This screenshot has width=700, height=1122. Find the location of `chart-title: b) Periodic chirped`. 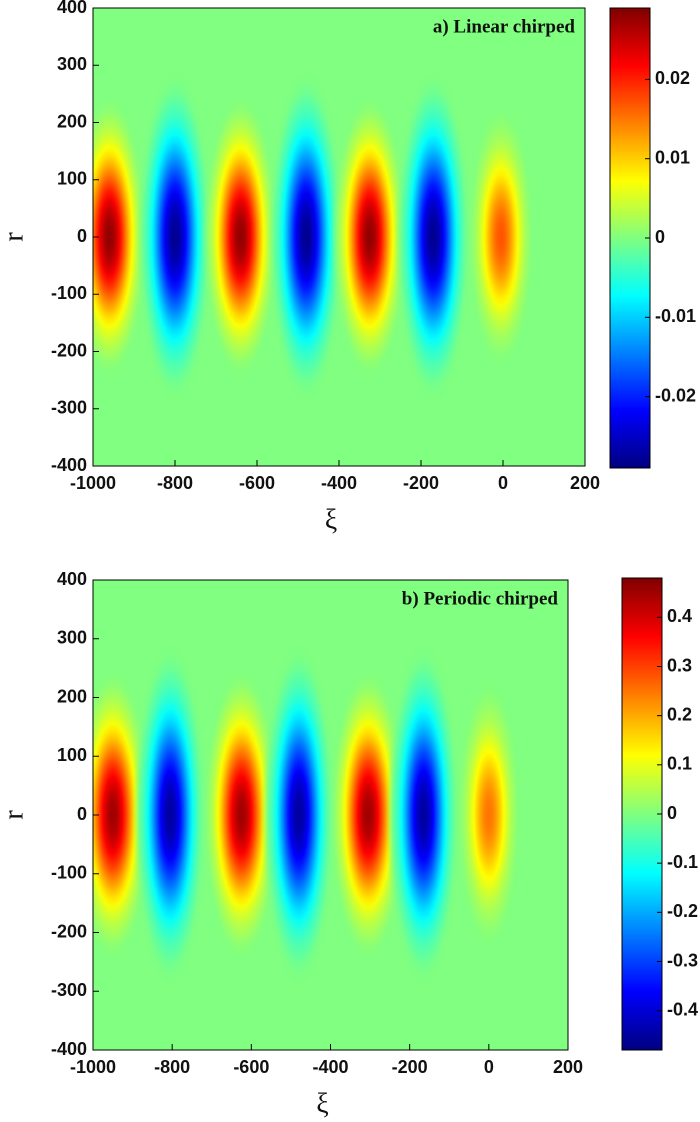

chart-title: b) Periodic chirped is located at coordinates (480, 598).